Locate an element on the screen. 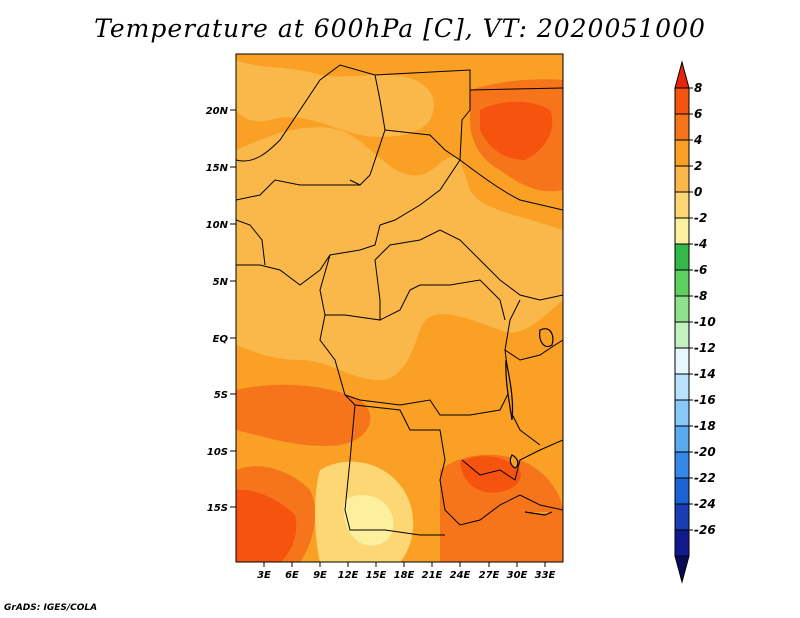 The image size is (800, 618). colorbar-arrow-bottom is located at coordinates (682, 569).